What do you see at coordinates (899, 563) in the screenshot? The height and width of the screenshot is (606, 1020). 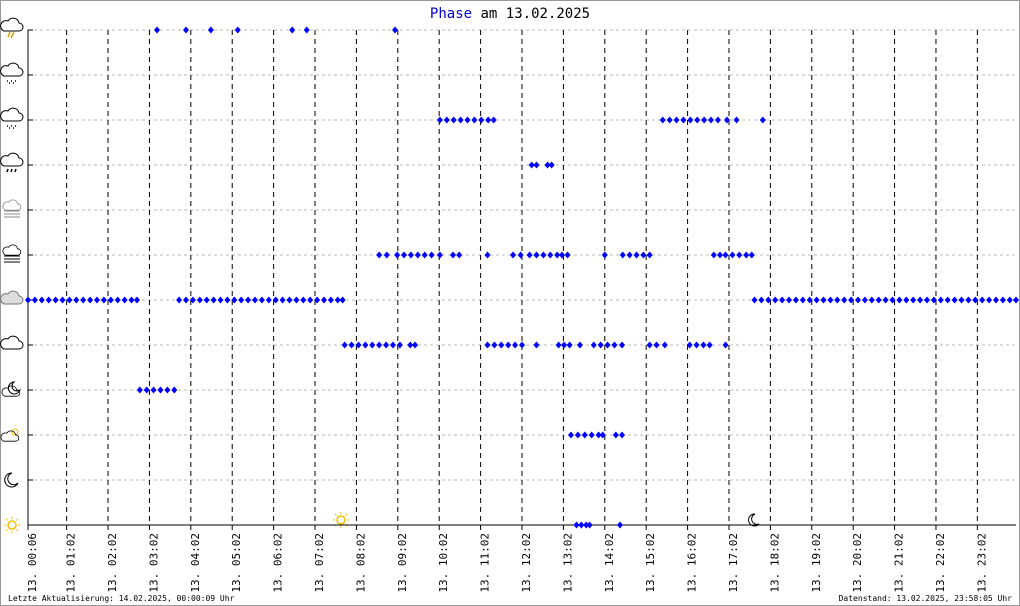 I see `x-tick-label: 13. 21:02` at bounding box center [899, 563].